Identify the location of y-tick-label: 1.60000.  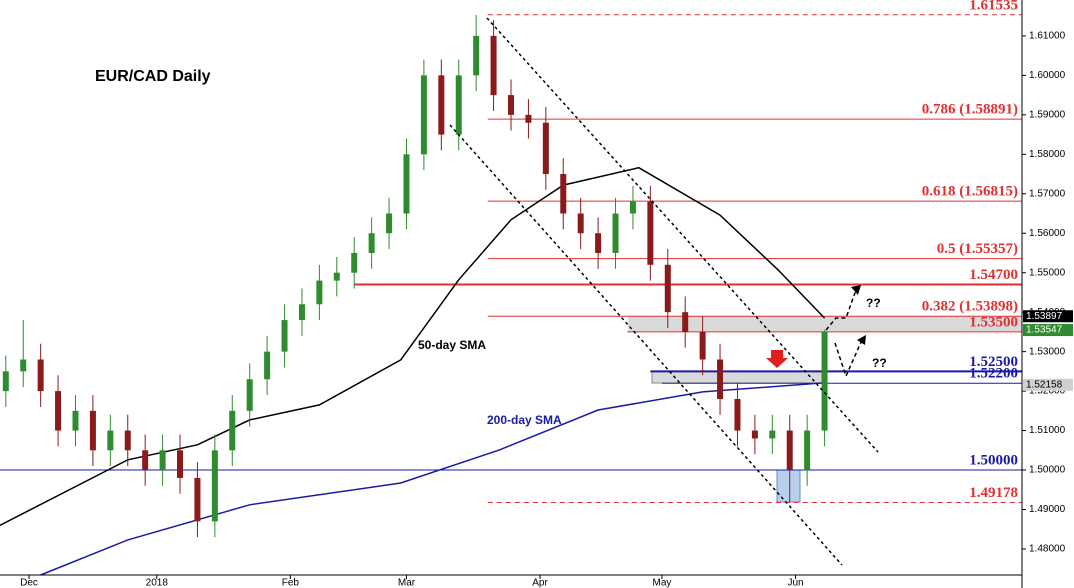
(1047, 75).